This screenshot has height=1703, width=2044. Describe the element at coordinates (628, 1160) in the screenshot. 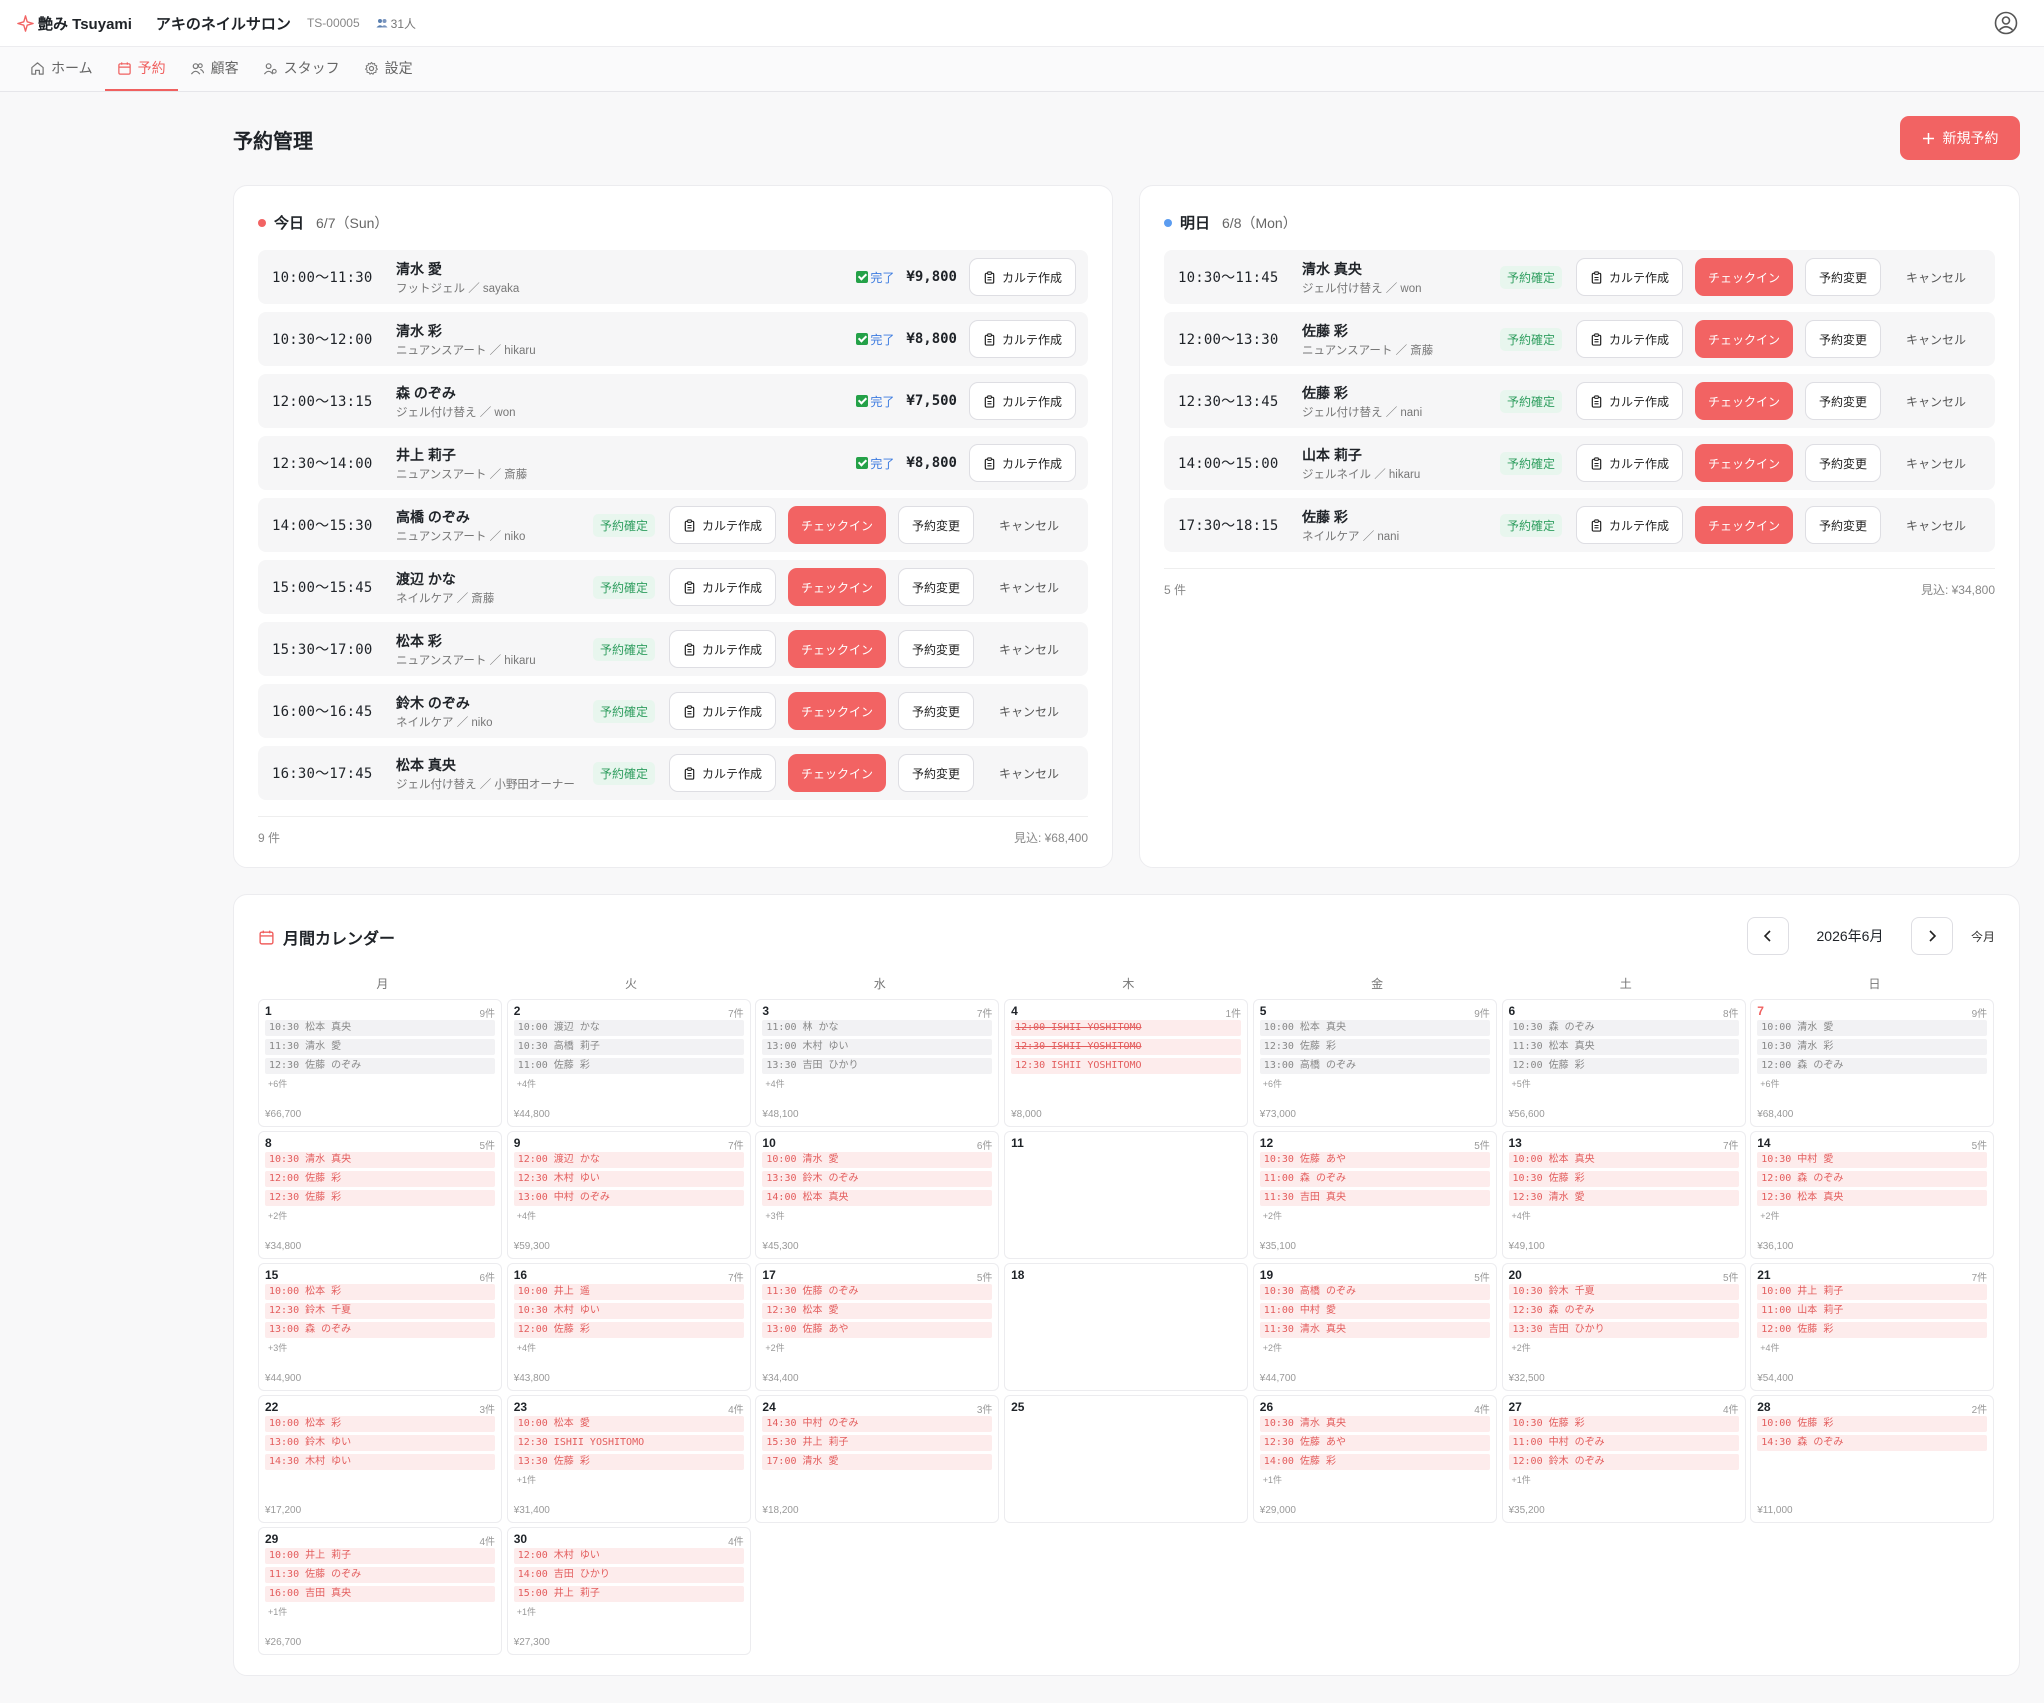

I see `calendar-event: 12:00 渡辺 かな` at that location.